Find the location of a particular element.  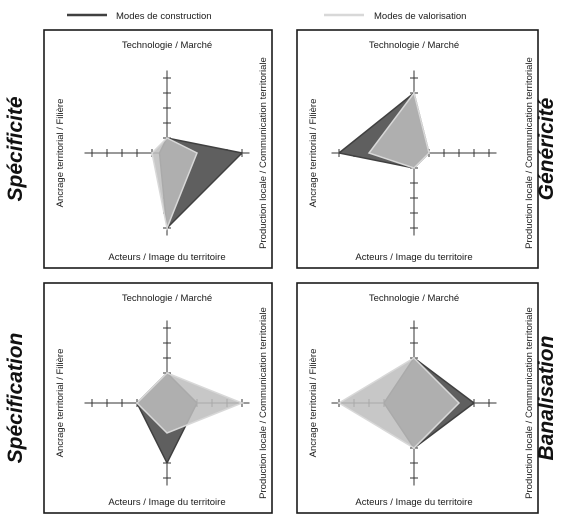

panel-title-specificite: Spécificité is located at coordinates (15, 148).